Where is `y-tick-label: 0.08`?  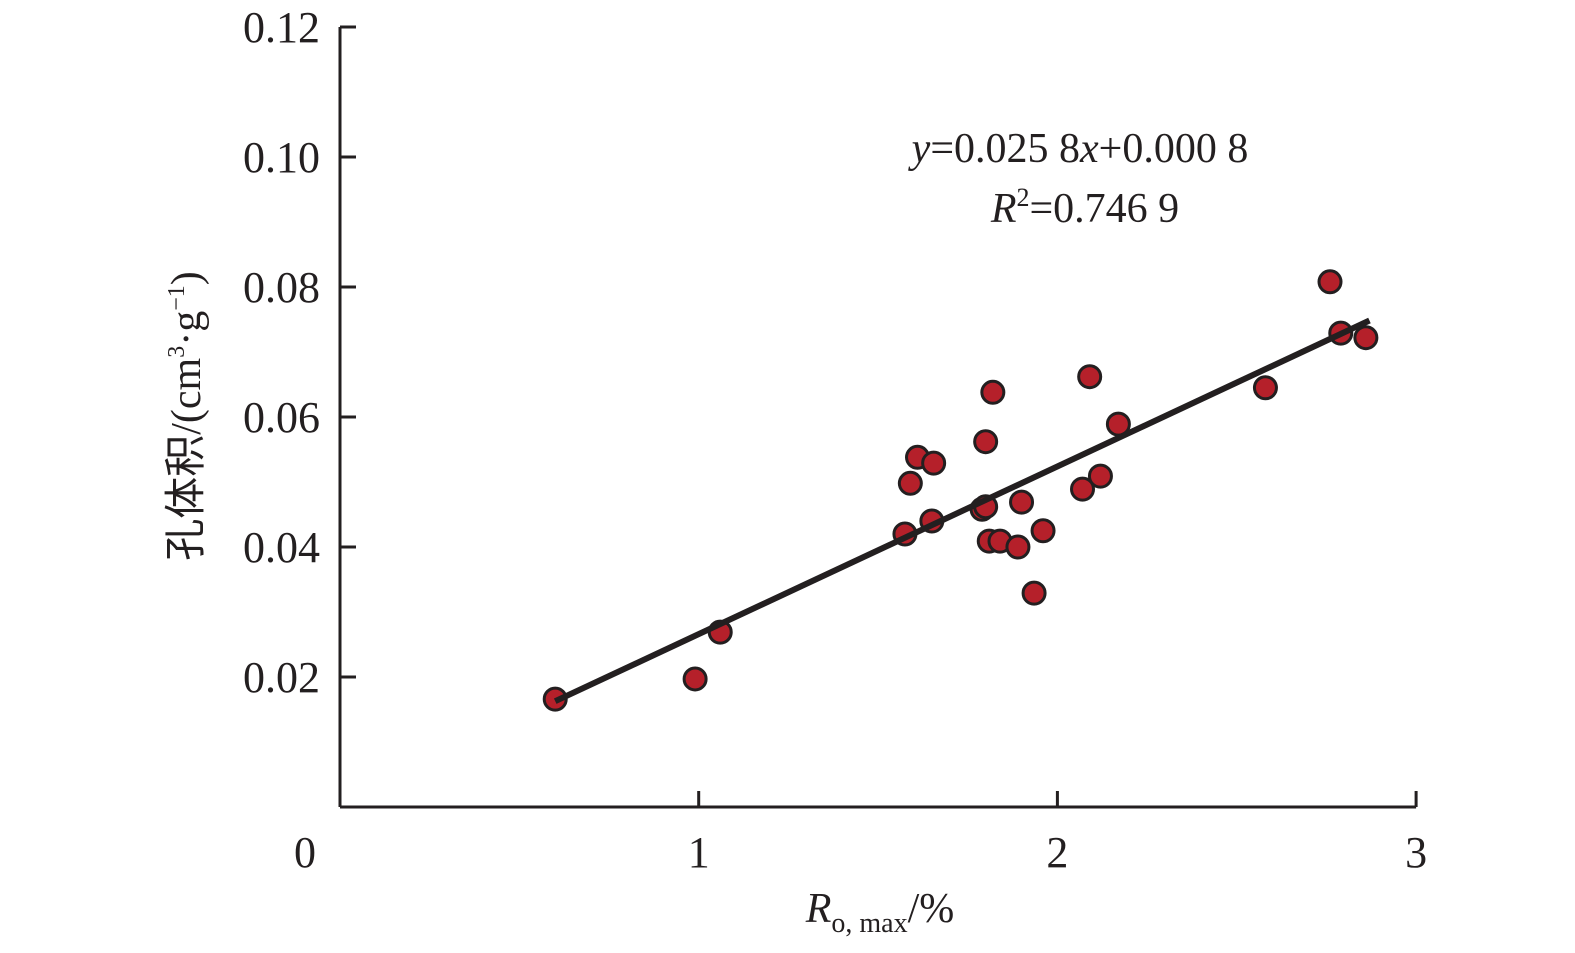
y-tick-label: 0.08 is located at coordinates (281, 287).